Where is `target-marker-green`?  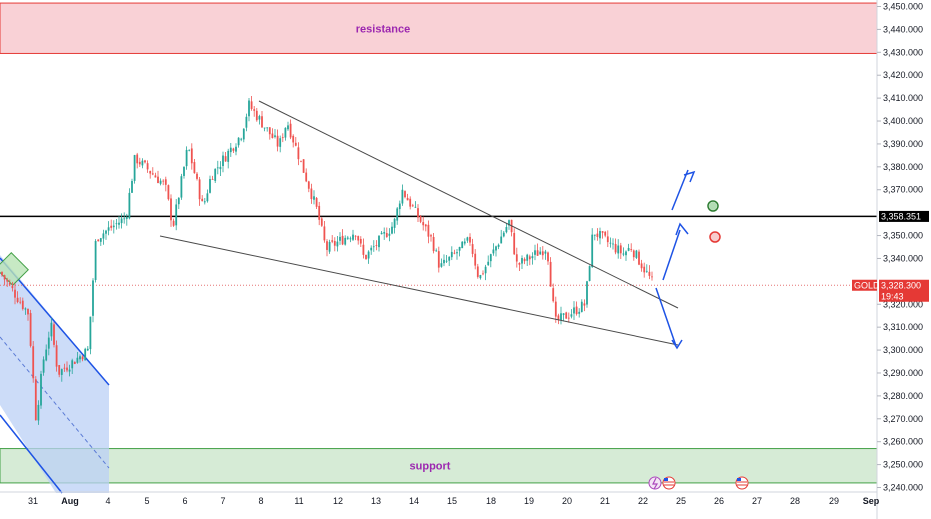 target-marker-green is located at coordinates (713, 206).